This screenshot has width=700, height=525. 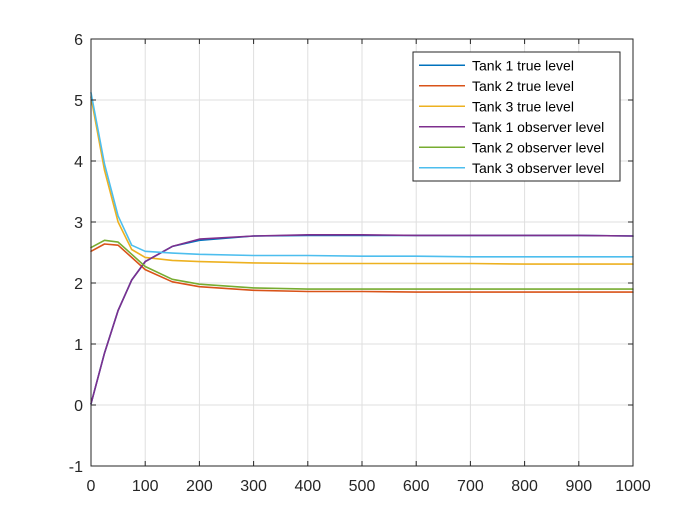 What do you see at coordinates (78, 40) in the screenshot?
I see `y-tick-label: 6` at bounding box center [78, 40].